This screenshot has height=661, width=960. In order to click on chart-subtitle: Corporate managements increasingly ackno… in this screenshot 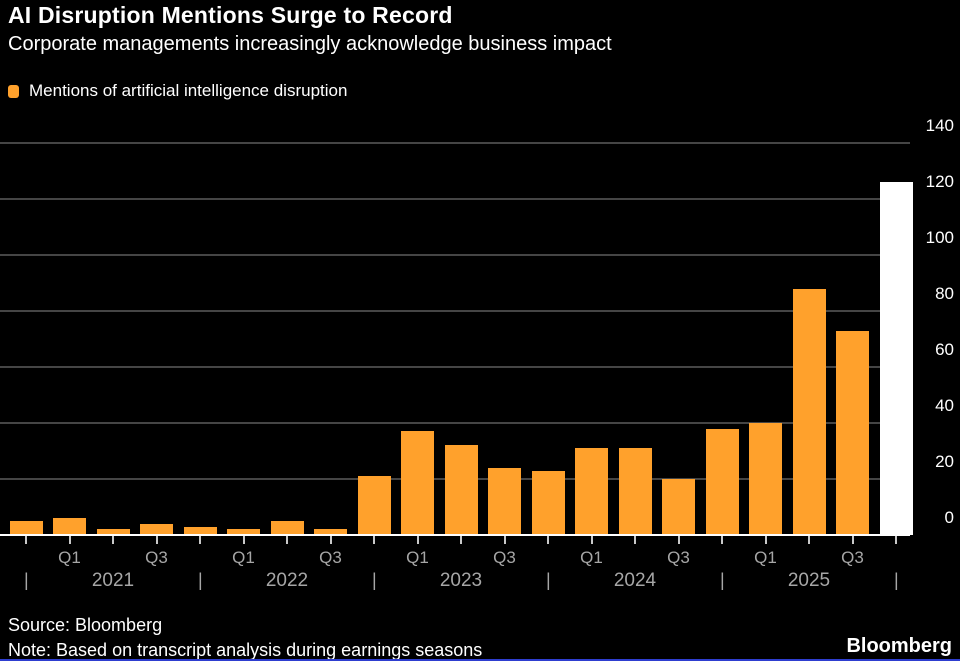, I will do `click(310, 44)`.